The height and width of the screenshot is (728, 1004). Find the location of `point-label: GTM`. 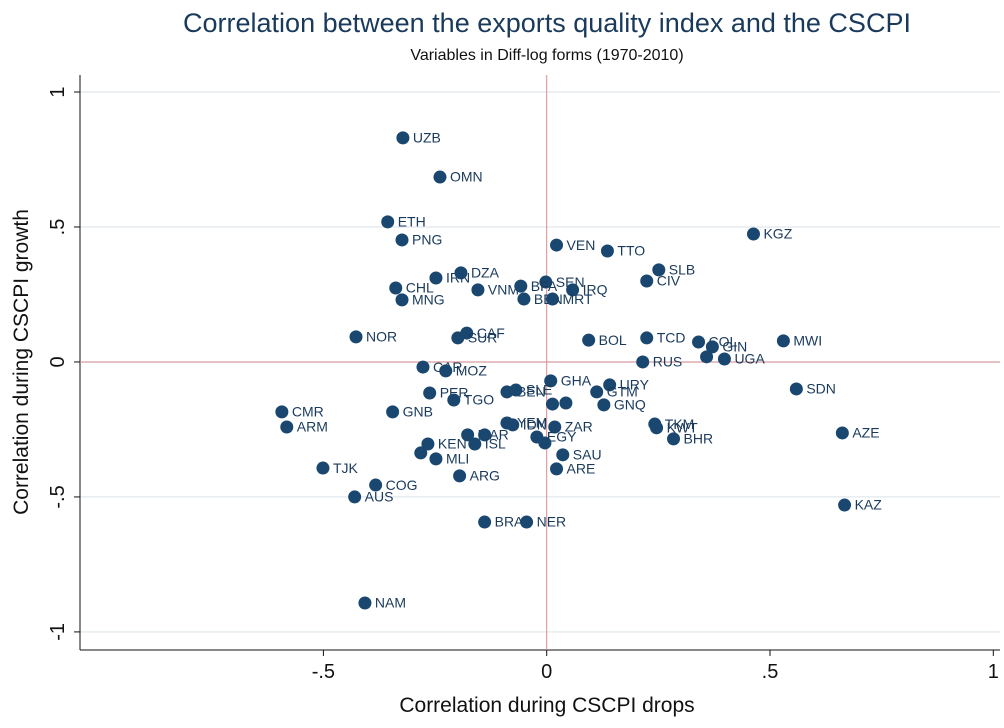

point-label: GTM is located at coordinates (622, 392).